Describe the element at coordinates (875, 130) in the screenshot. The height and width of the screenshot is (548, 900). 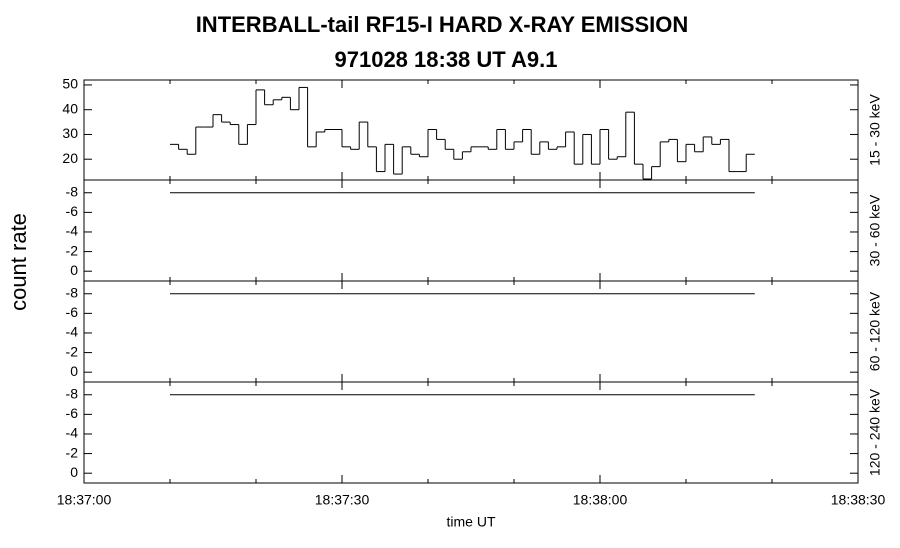
I see `channel-label: 15 - 30 keV` at that location.